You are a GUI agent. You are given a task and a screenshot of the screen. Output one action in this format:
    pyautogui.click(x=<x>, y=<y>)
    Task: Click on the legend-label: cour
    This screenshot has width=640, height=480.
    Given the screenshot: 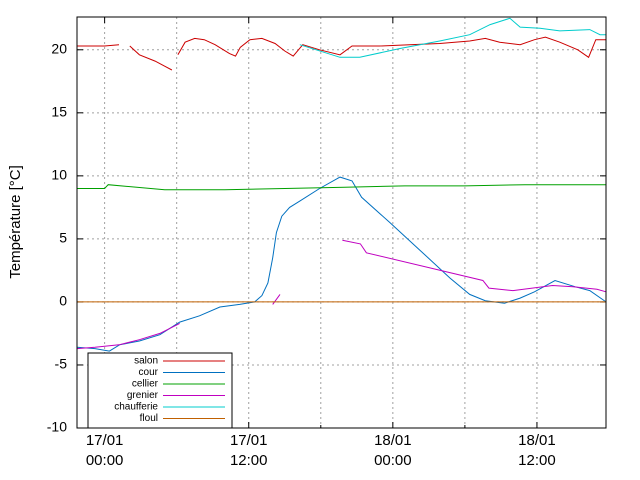 What is the action you would take?
    pyautogui.click(x=149, y=372)
    